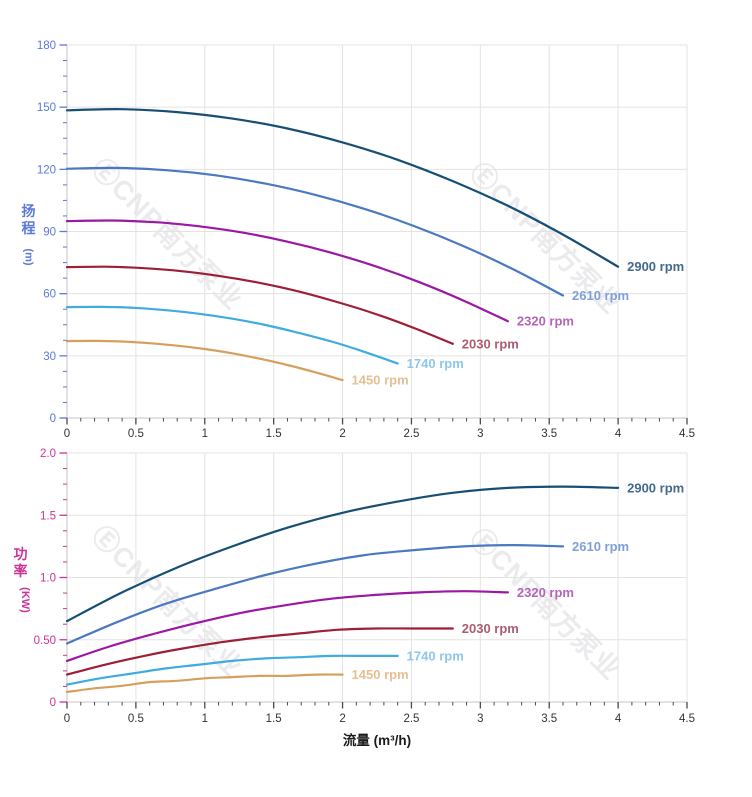 This screenshot has width=752, height=797. I want to click on head-axis-unit: (m), so click(28, 257).